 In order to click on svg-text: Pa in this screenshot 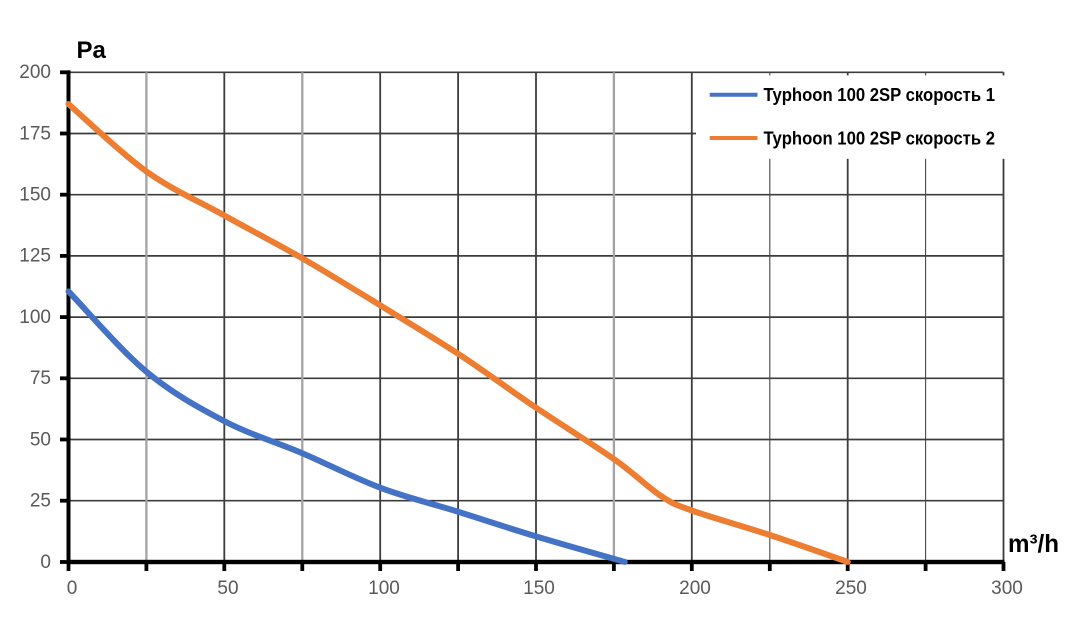, I will do `click(92, 50)`.